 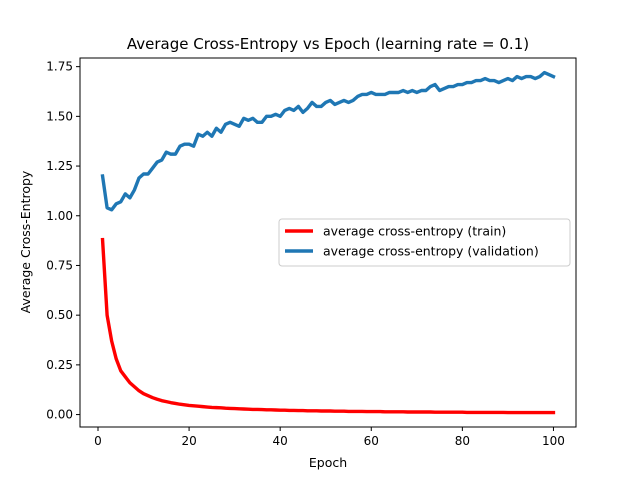 What do you see at coordinates (98, 441) in the screenshot?
I see `x-tick-label: 0` at bounding box center [98, 441].